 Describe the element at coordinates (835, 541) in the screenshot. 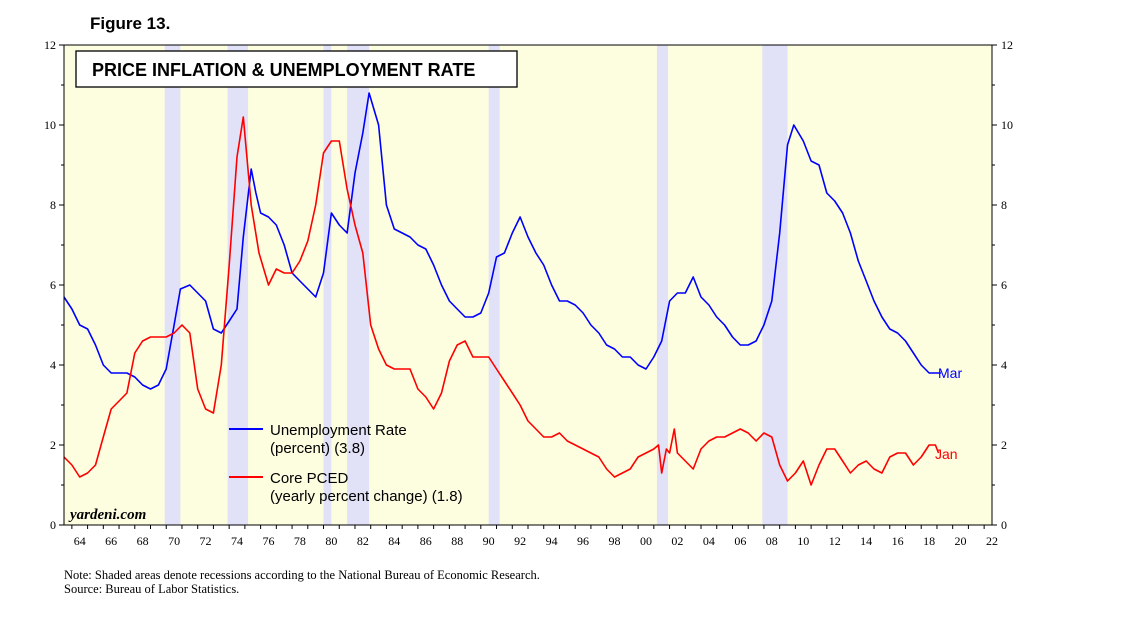

I see `x-tick-label-24: 12` at that location.